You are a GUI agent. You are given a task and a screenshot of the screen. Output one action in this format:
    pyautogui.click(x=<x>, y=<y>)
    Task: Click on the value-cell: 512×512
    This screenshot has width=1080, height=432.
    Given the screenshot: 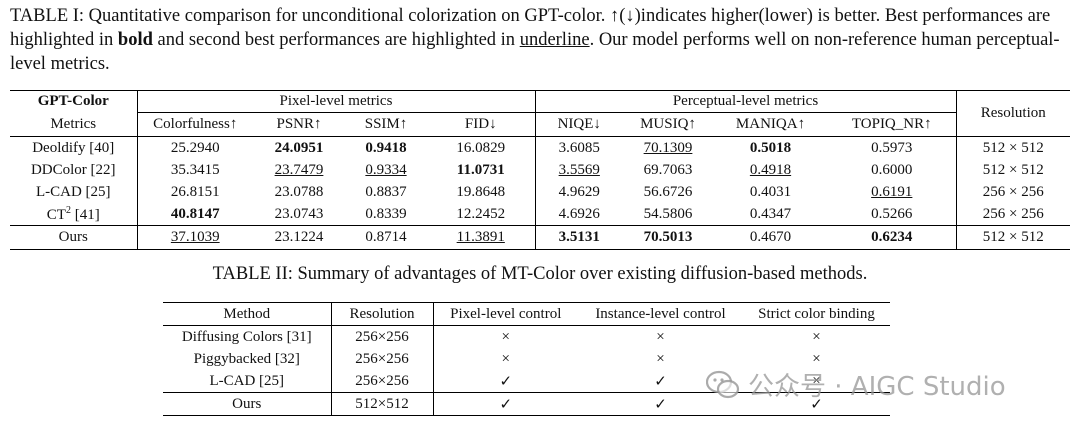 What is the action you would take?
    pyautogui.click(x=382, y=404)
    